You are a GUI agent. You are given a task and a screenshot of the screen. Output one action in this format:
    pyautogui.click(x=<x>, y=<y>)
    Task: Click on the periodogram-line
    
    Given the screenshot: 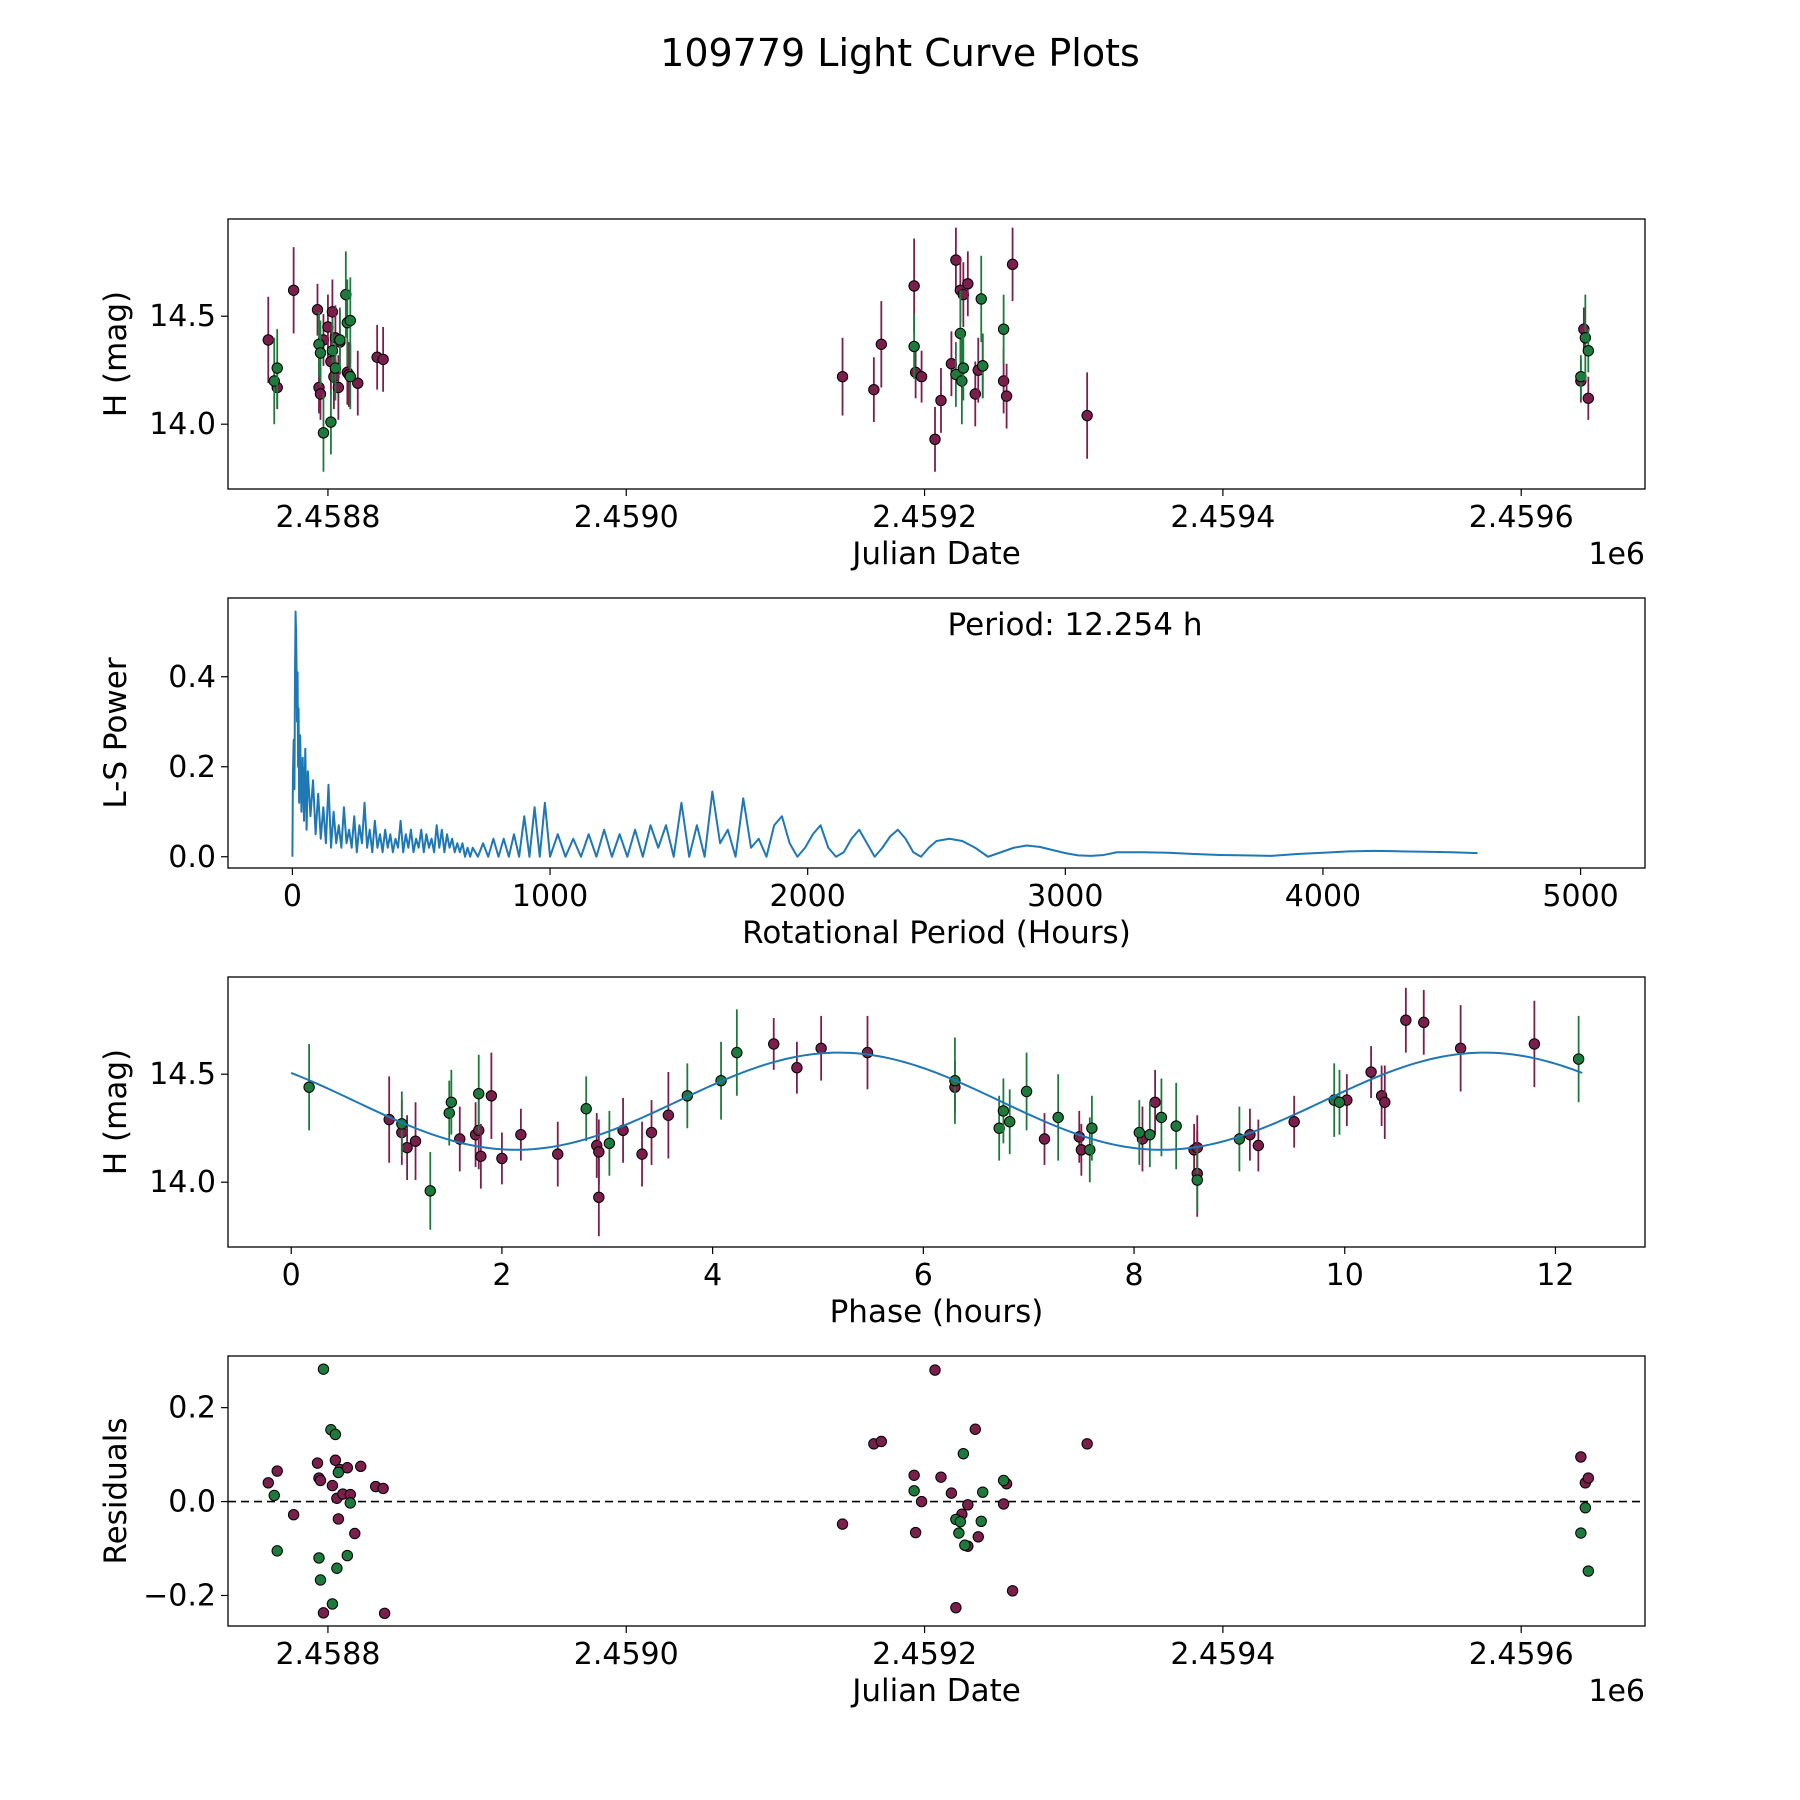 What is the action you would take?
    pyautogui.click(x=884, y=734)
    